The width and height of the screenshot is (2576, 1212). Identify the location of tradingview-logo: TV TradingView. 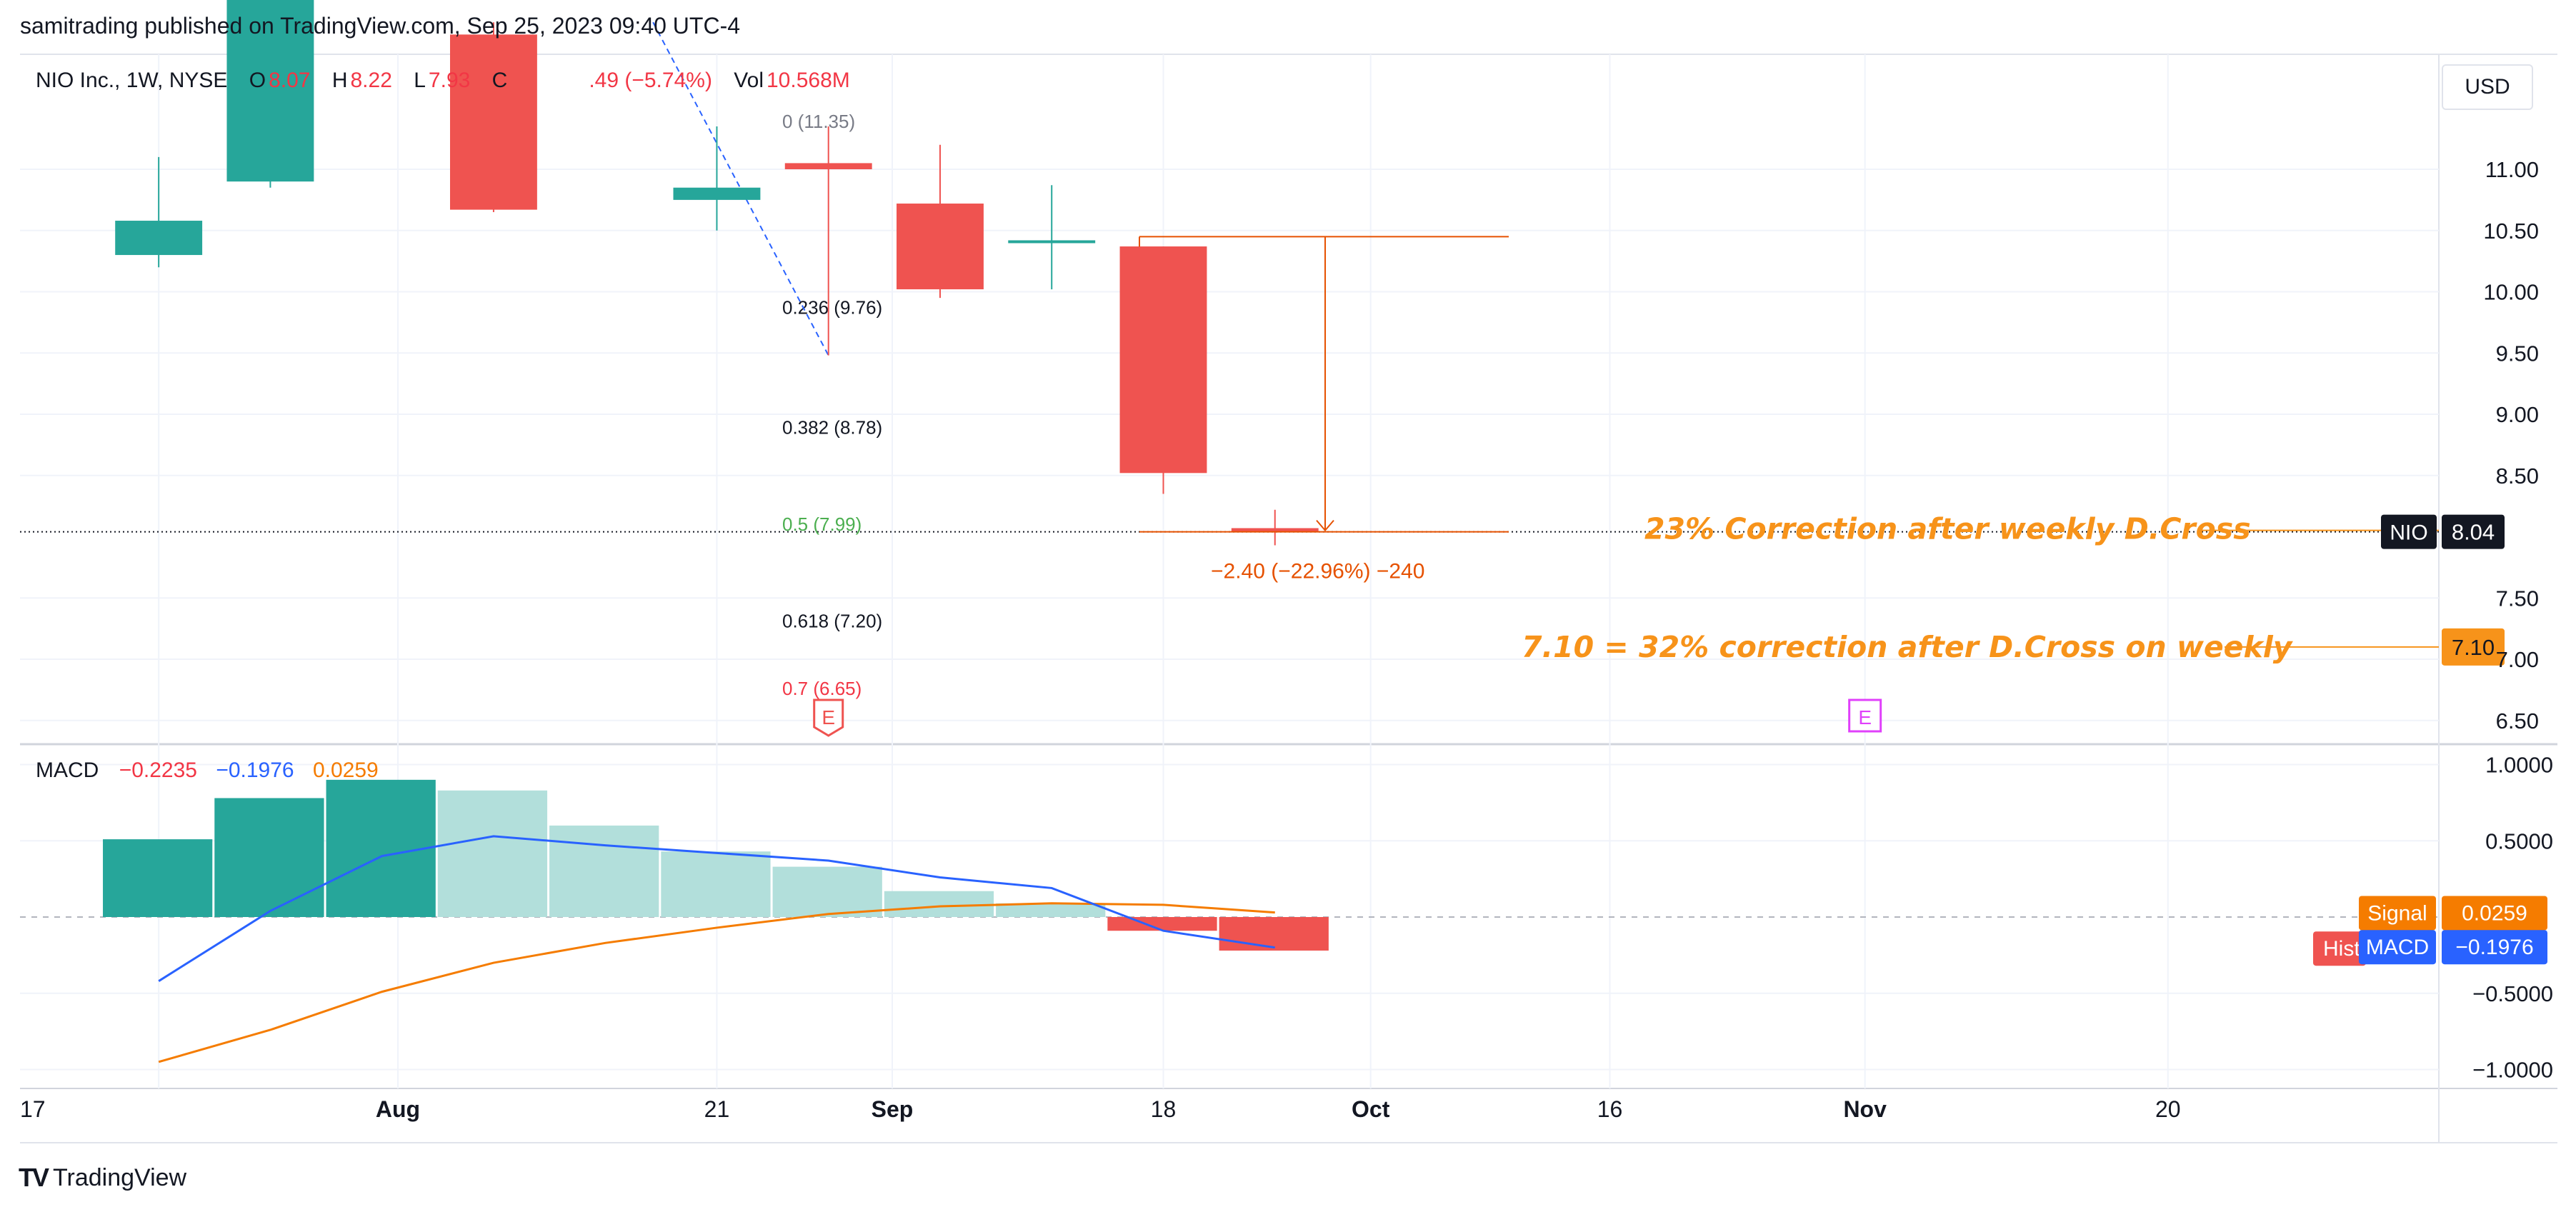
(103, 1178).